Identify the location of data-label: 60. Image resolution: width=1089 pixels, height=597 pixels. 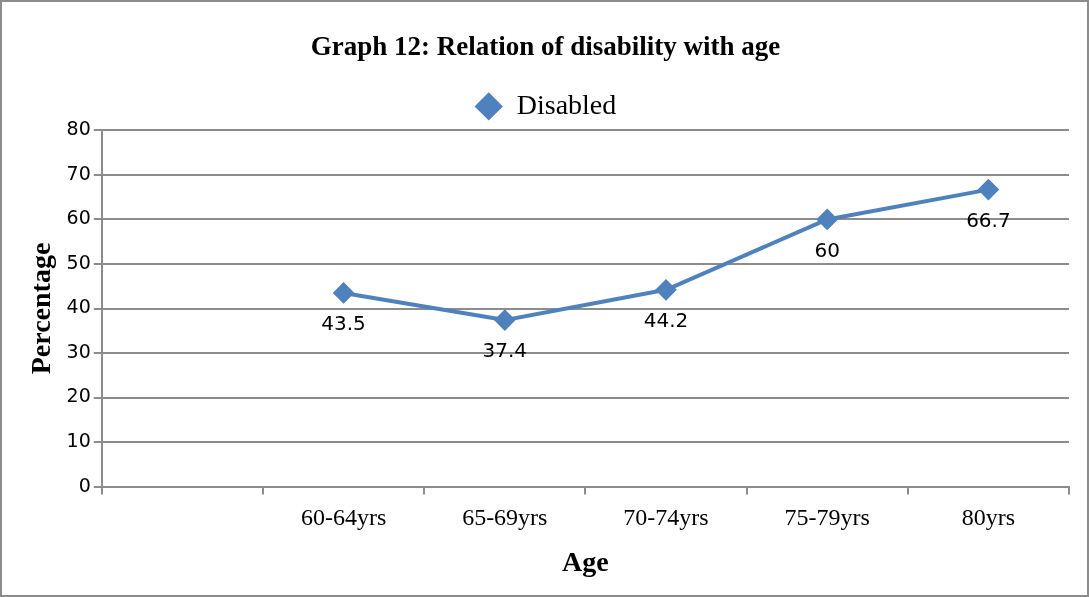
(827, 249).